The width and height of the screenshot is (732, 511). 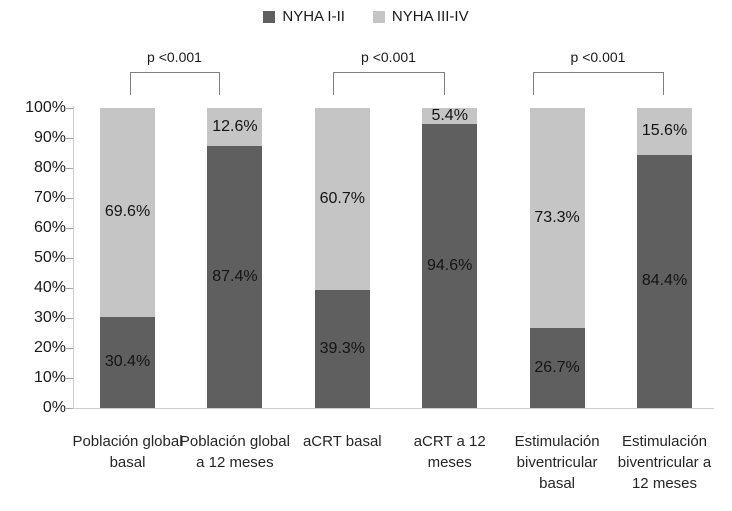 I want to click on bar-value-label: 94.6%, so click(x=450, y=266).